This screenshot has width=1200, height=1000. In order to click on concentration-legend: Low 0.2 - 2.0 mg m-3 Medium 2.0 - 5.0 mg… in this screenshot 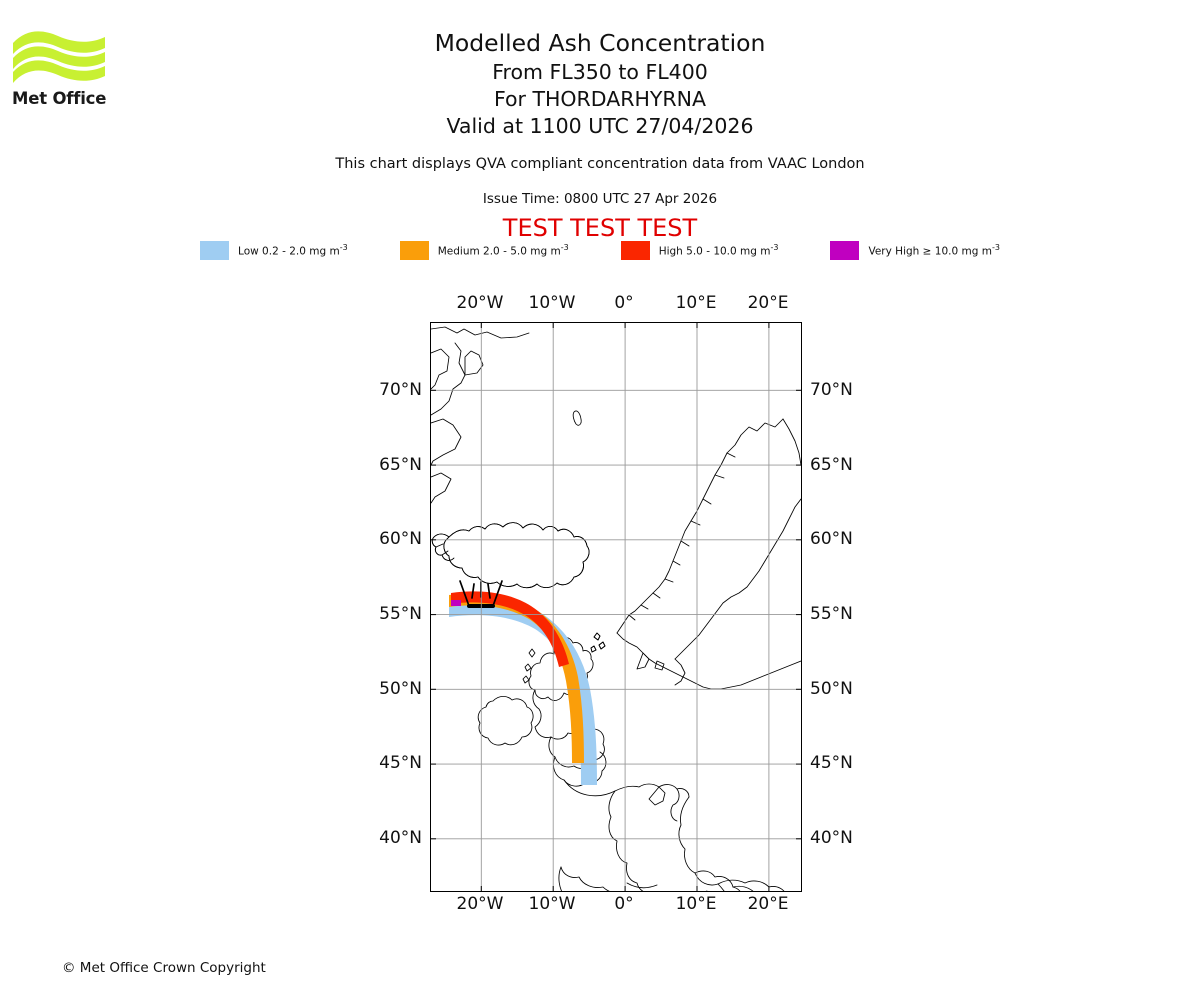, I will do `click(600, 250)`.